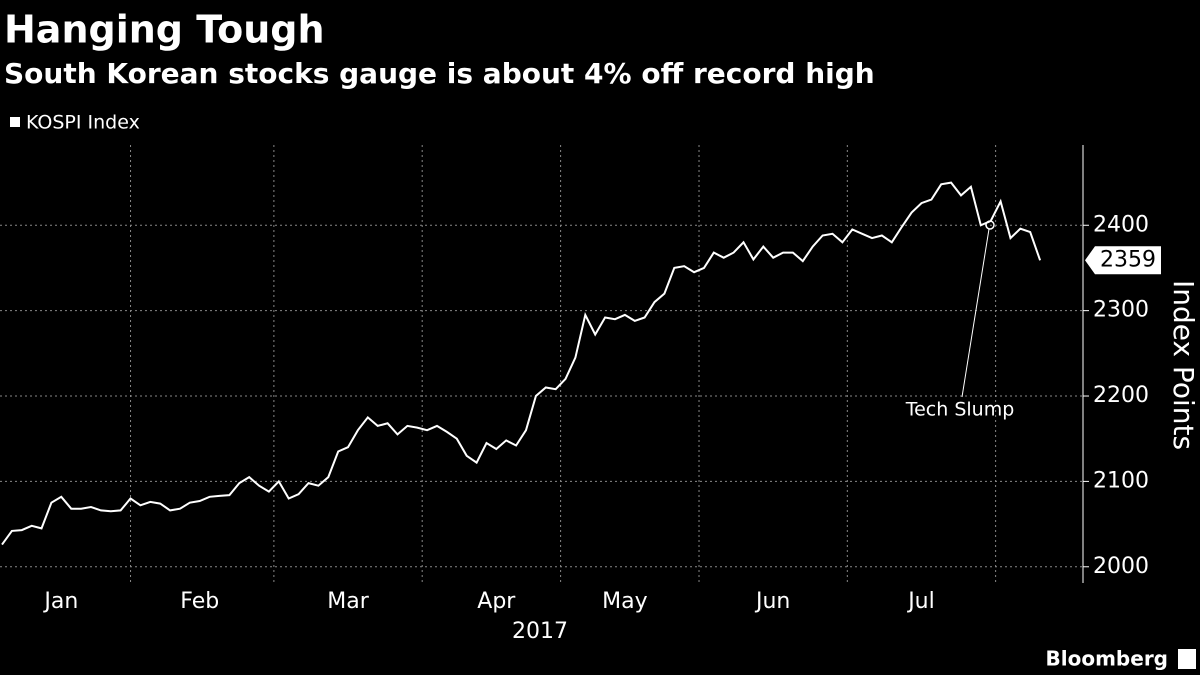  Describe the element at coordinates (1128, 259) in the screenshot. I see `last-value-label: 2359` at that location.